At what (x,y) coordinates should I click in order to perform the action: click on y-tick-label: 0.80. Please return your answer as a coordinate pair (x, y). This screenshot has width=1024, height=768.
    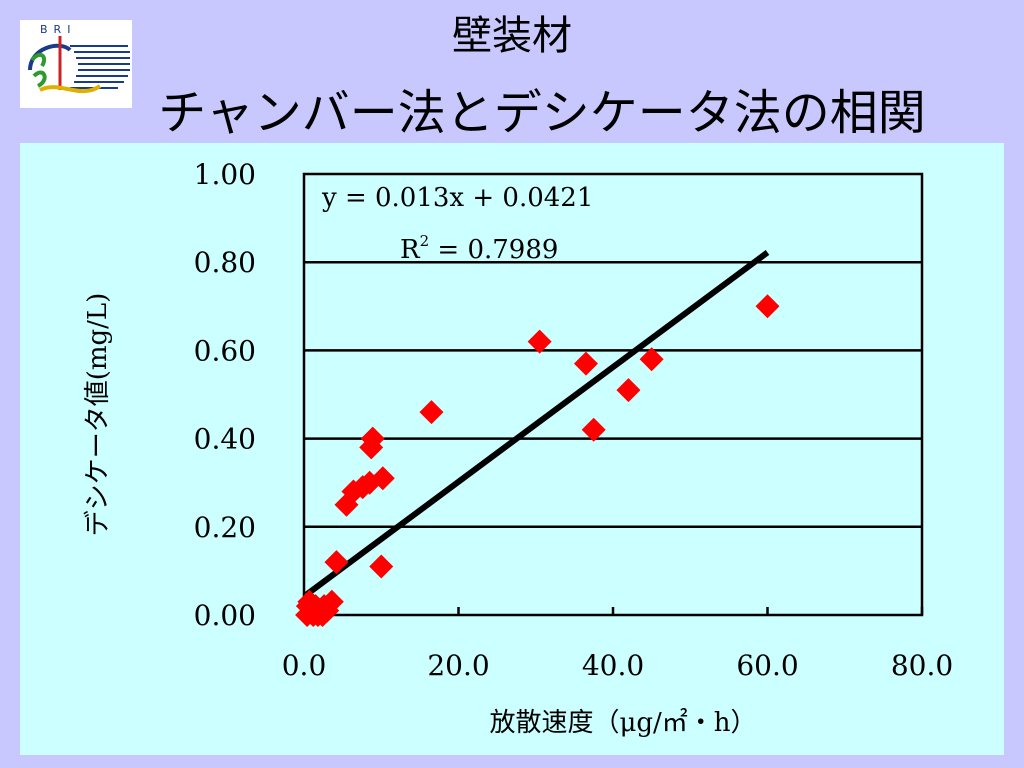
    Looking at the image, I should click on (225, 262).